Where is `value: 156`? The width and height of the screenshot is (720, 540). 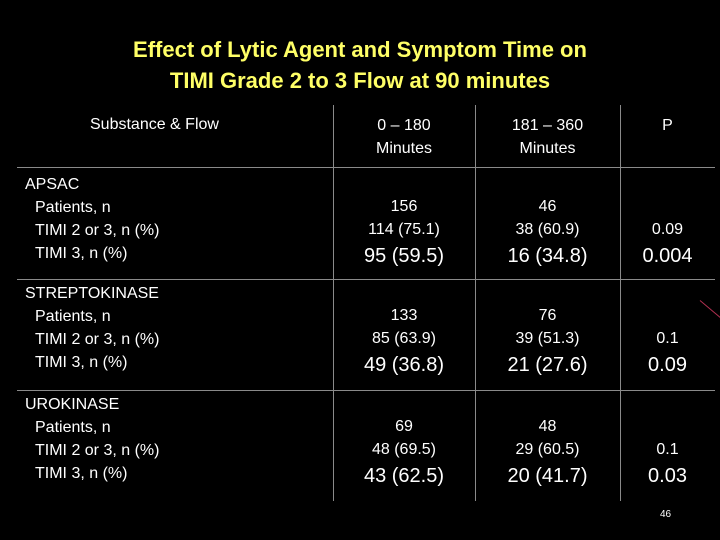 value: 156 is located at coordinates (404, 206).